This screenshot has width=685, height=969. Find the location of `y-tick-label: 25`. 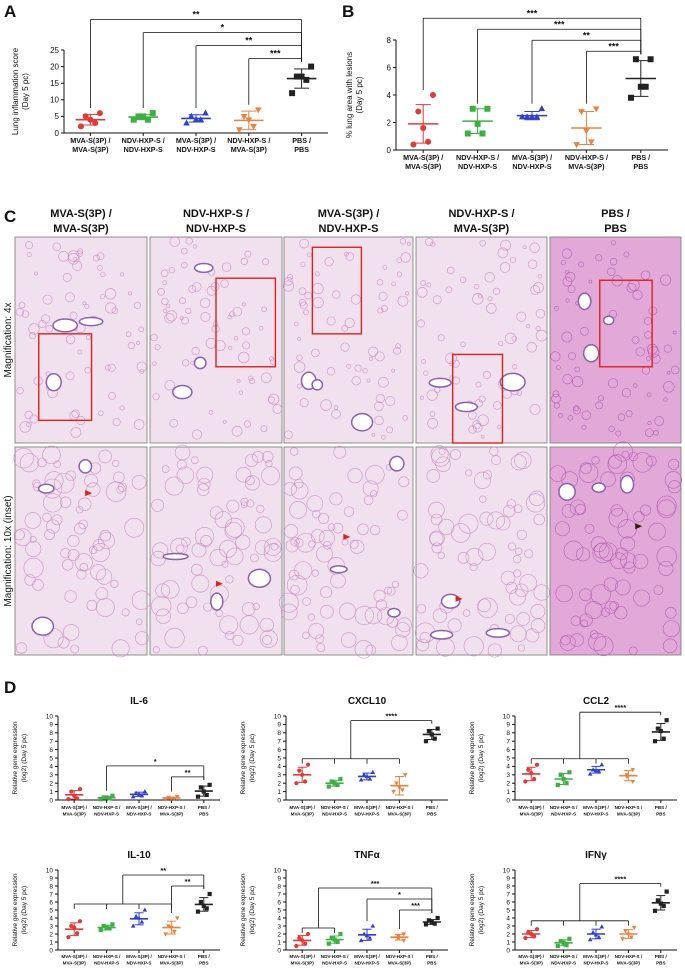

y-tick-label: 25 is located at coordinates (54, 50).